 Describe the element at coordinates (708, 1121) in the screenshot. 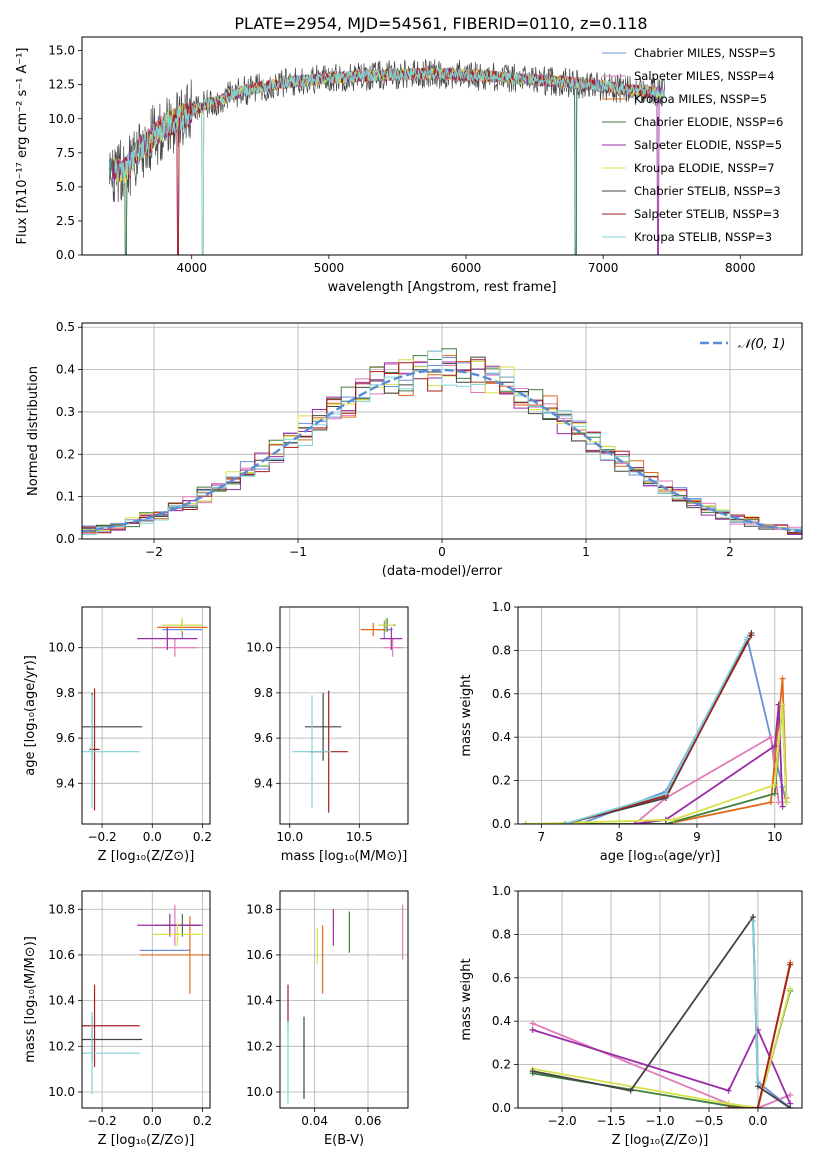

I see `x-tick-label: −0.5` at that location.